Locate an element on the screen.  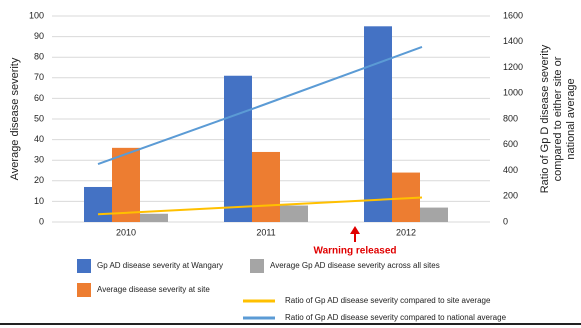
y2-axis-label-line: Ratio of Gp D disease severity is located at coordinates (545, 118).